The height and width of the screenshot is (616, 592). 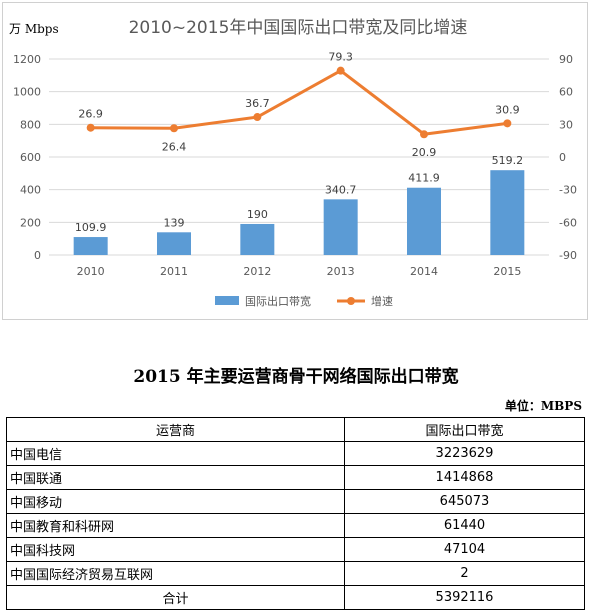 I want to click on left-axis-tick-label: 400, so click(x=30, y=190).